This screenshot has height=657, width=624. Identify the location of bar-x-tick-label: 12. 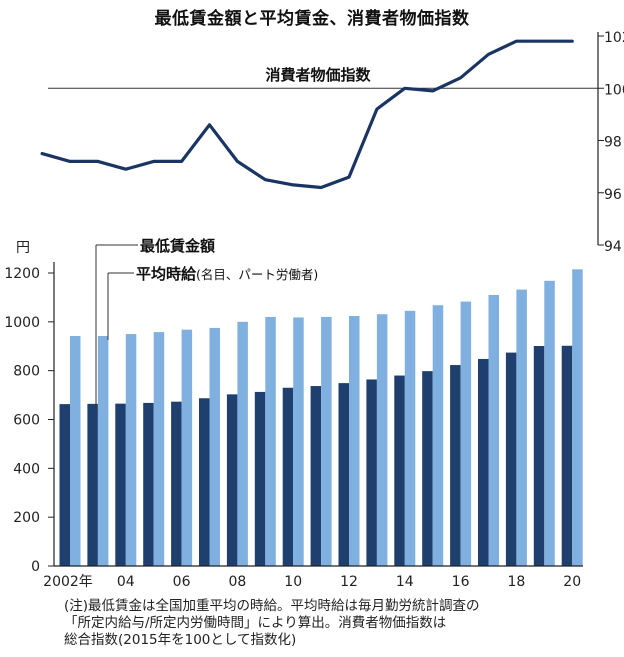
(349, 582).